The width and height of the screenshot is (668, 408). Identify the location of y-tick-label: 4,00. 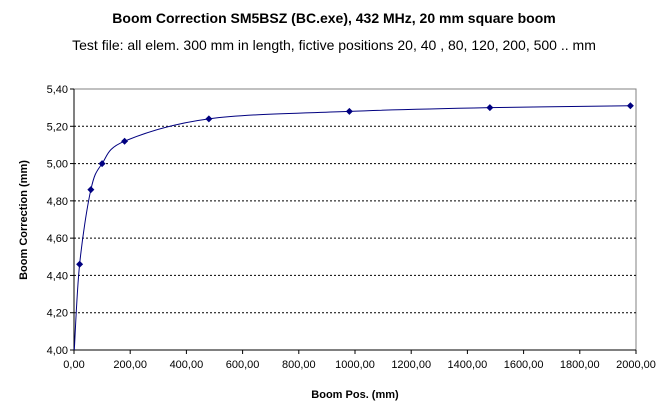
(57, 351).